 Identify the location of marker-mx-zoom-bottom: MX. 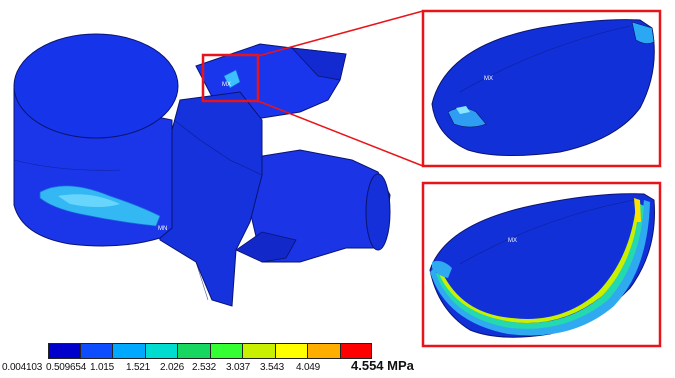
(512, 241).